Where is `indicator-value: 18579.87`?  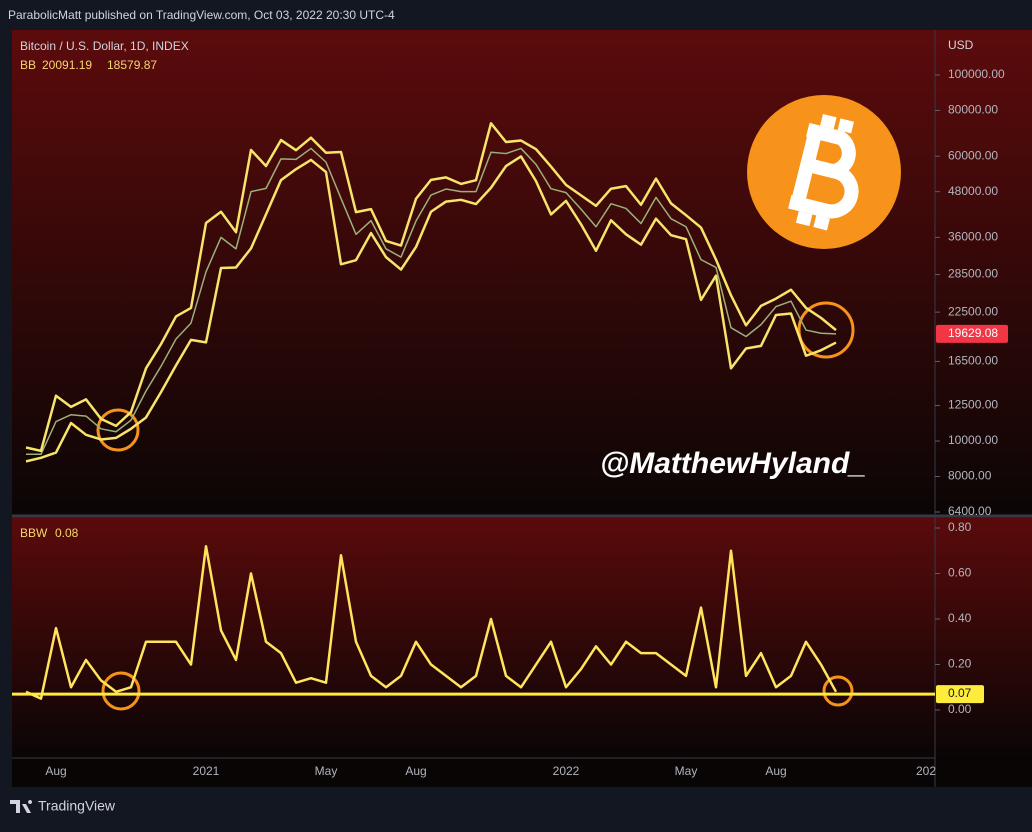
indicator-value: 18579.87 is located at coordinates (132, 65).